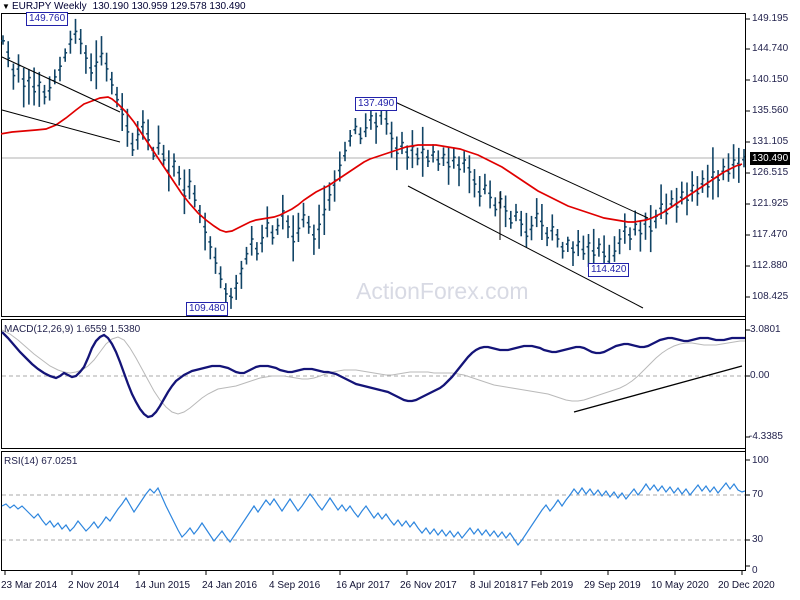  What do you see at coordinates (169, 6) in the screenshot?
I see `ohlc-values: 130.190 130.959 129.578 130.490` at bounding box center [169, 6].